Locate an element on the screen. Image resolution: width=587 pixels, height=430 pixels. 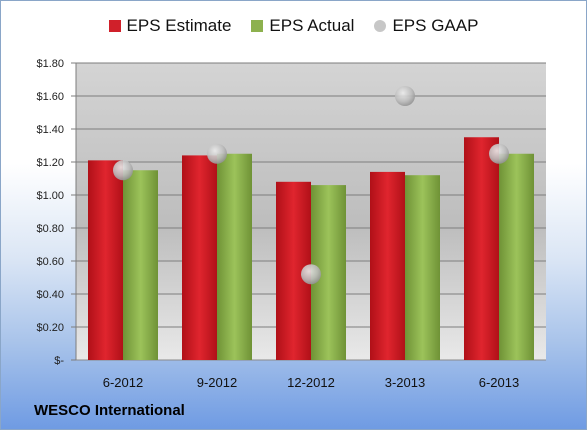
legend-label-estimate: EPS Estimate is located at coordinates (179, 25).